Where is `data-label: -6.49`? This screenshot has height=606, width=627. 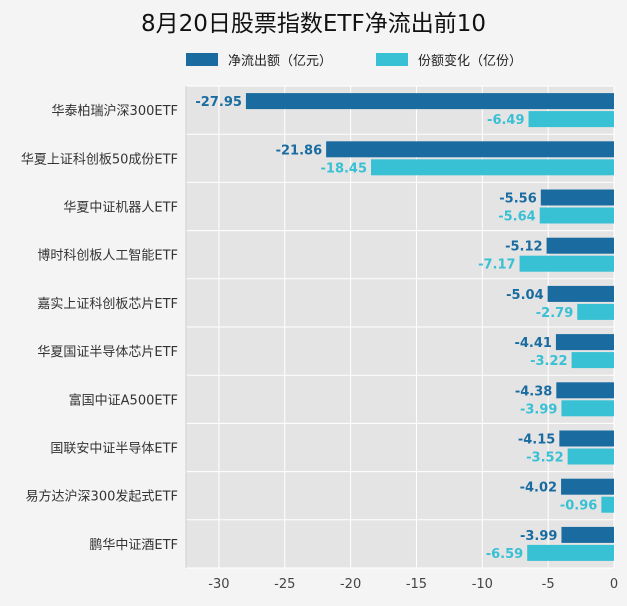
data-label: -6.49 is located at coordinates (505, 120).